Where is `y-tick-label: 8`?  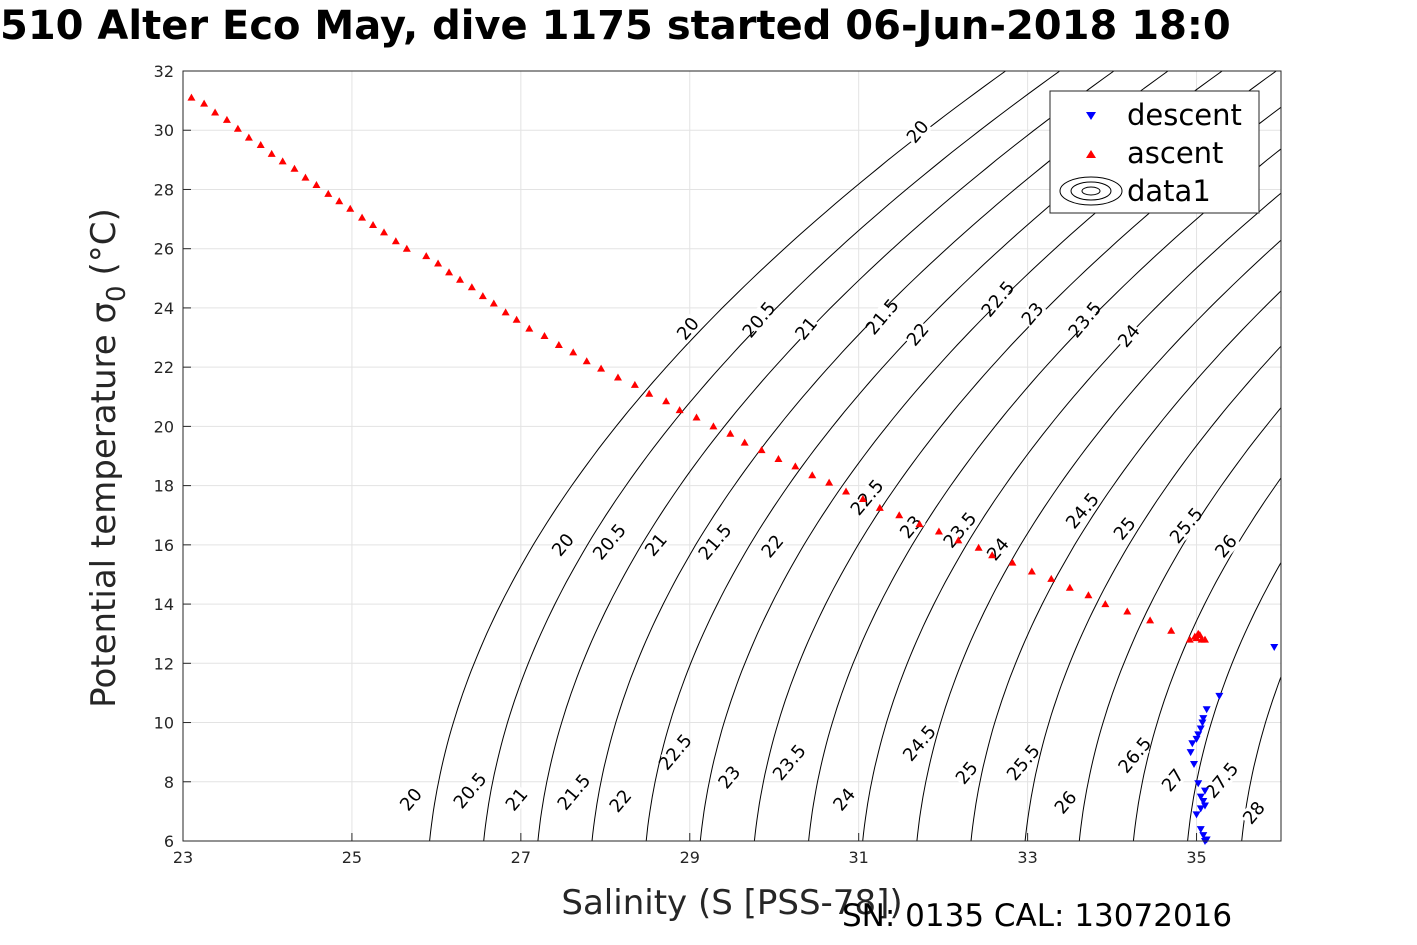
y-tick-label: 8 is located at coordinates (169, 782).